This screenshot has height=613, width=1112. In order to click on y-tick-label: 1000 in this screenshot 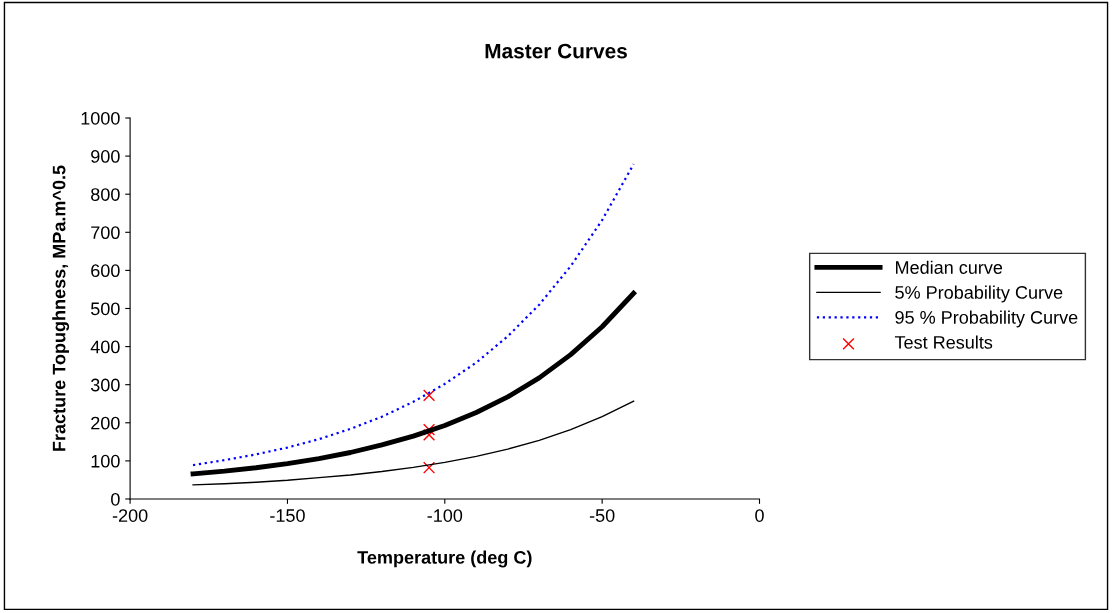, I will do `click(100, 118)`.